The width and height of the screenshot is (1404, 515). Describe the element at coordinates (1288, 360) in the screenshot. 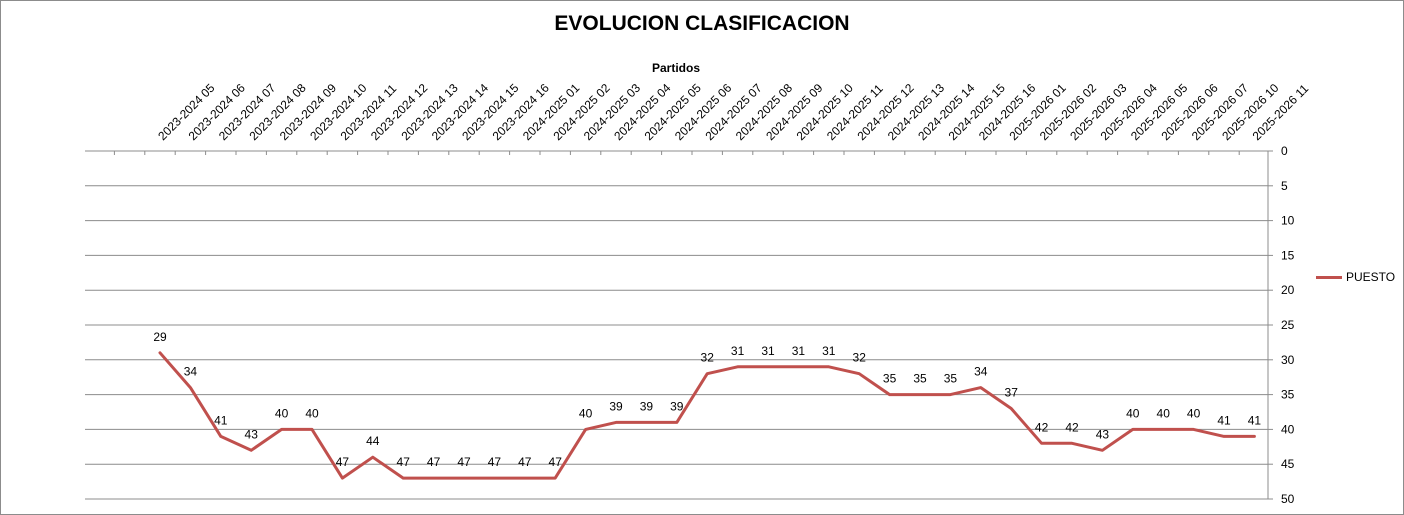

I see `y-tick-label: 30` at that location.